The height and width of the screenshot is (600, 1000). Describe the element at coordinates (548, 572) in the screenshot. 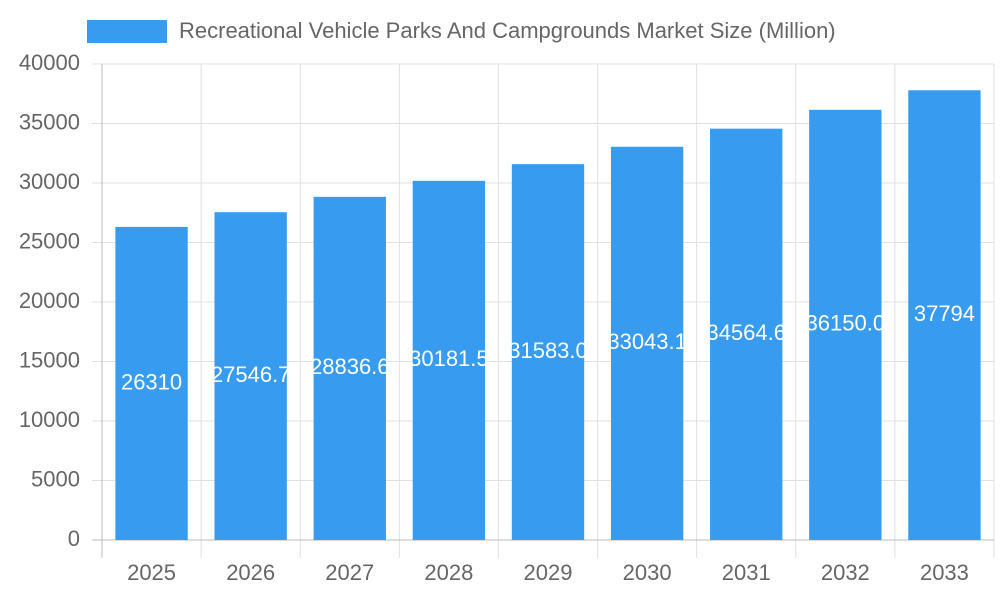

I see `x-tick-label: 2029` at that location.